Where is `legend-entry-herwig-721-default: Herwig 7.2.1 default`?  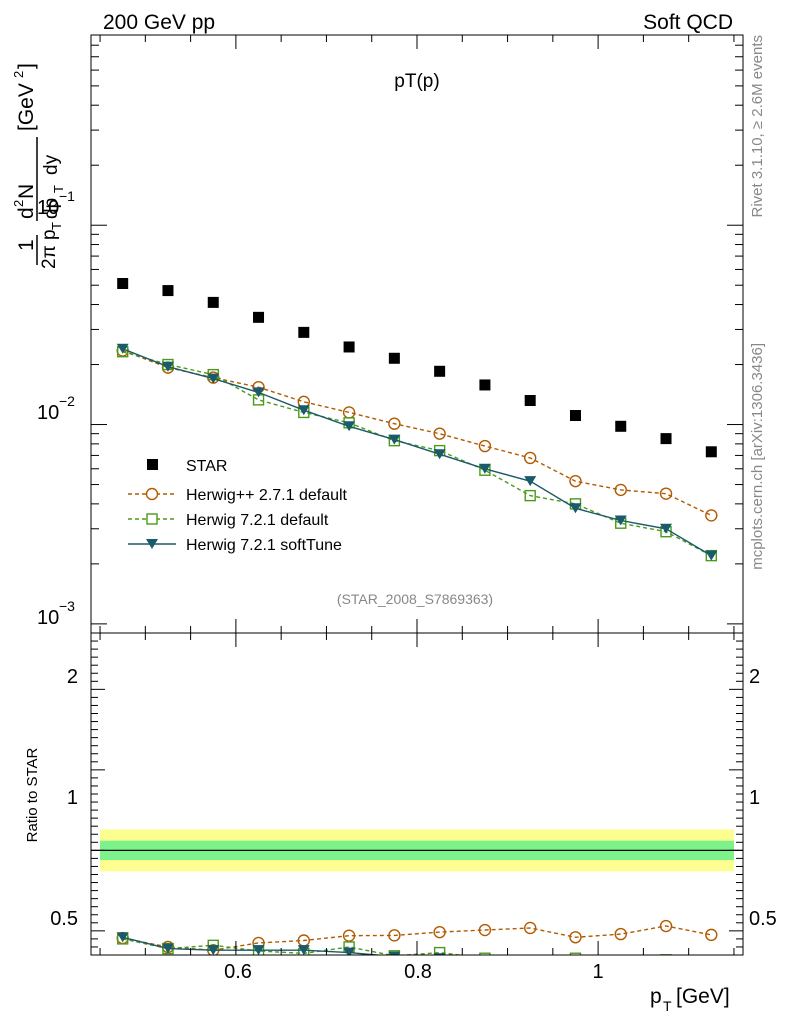 legend-entry-herwig-721-default: Herwig 7.2.1 default is located at coordinates (228, 520).